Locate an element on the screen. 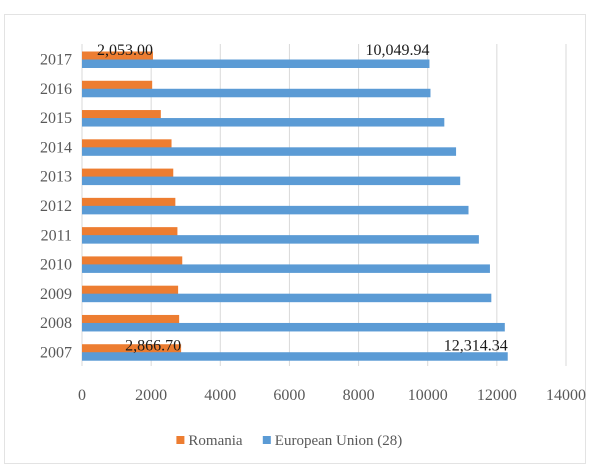 This screenshot has height=472, width=590. legend-label-romania: Romania is located at coordinates (215, 441).